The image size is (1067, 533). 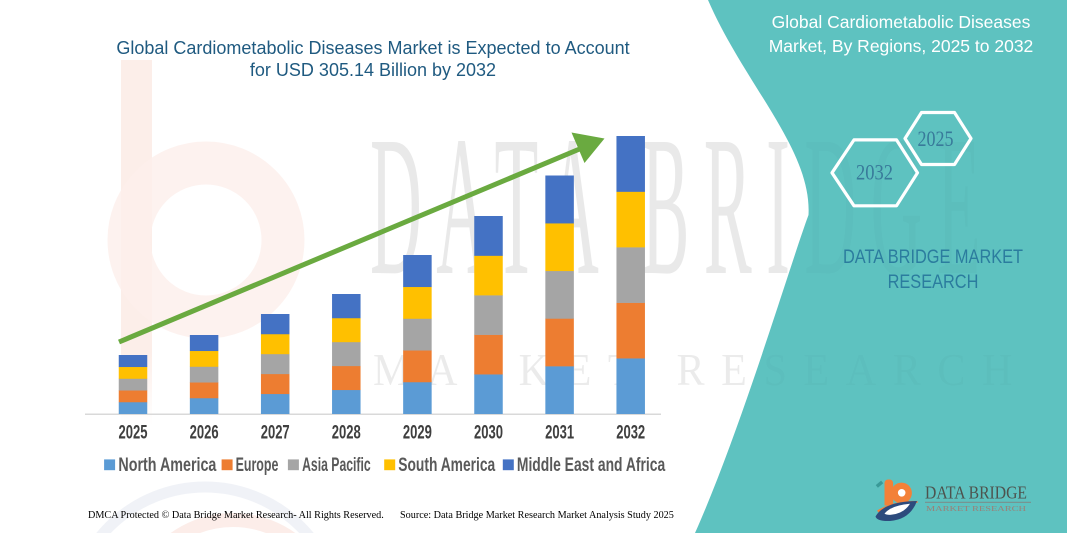 I want to click on svg-text: Asia Pacific, so click(x=336, y=465).